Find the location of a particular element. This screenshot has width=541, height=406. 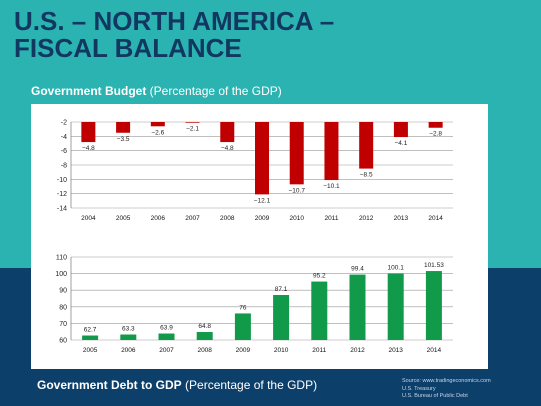

budget-caption-bold: Government Budget is located at coordinates (89, 91).